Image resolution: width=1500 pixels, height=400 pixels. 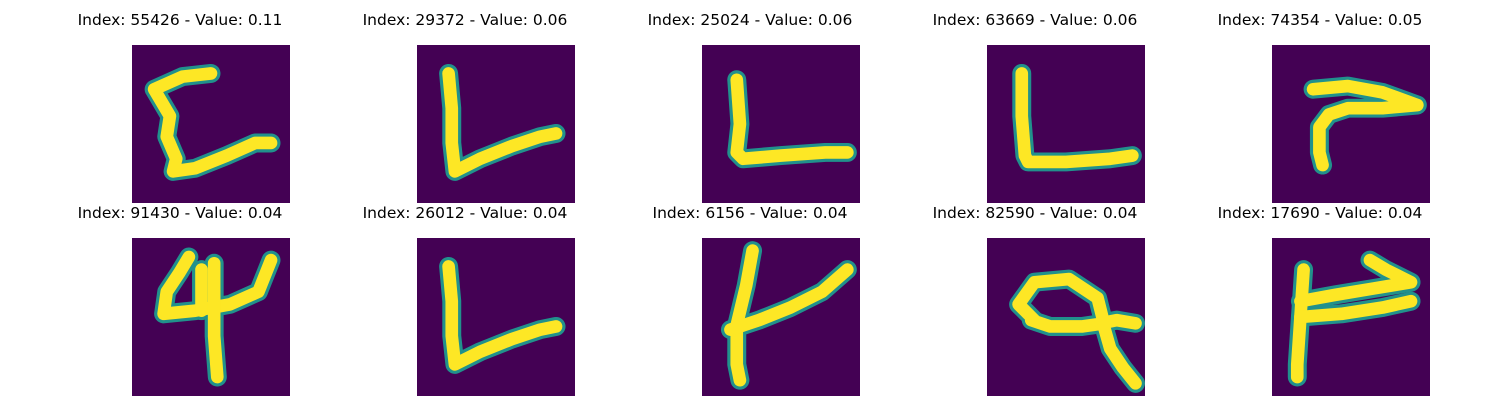 I want to click on panel-title: Index: 74354 - Value: 0.05, so click(x=1320, y=20).